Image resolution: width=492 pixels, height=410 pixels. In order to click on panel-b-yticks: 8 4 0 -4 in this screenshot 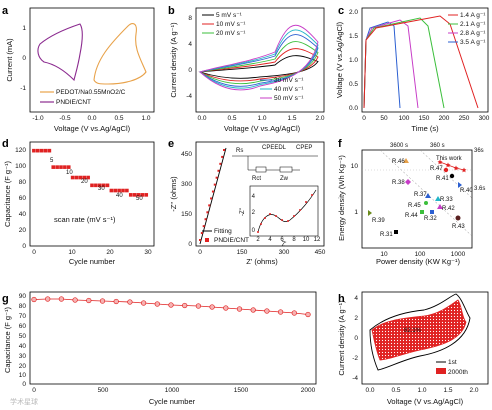, I will do `click(189, 57)`.